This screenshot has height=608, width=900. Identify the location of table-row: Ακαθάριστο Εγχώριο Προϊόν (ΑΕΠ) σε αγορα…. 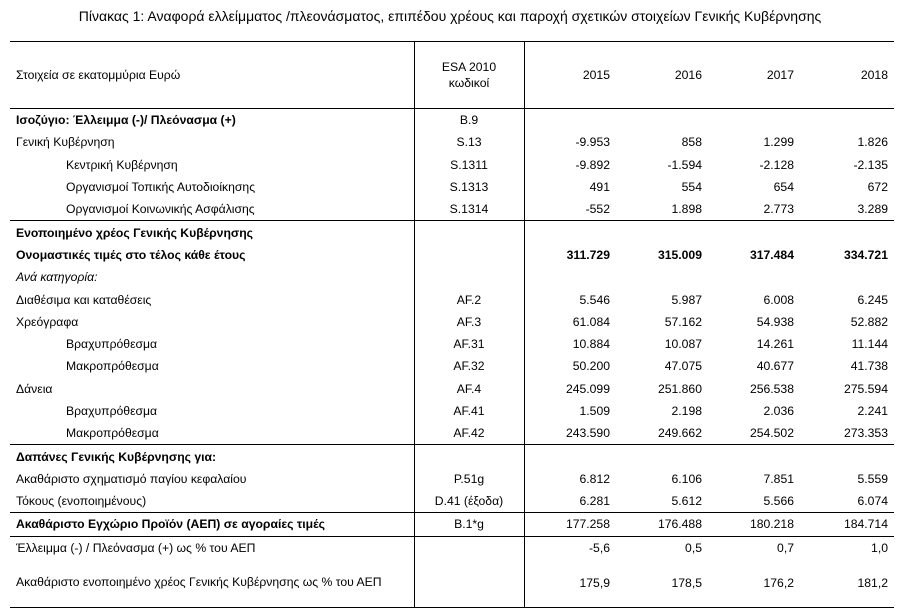
(452, 524).